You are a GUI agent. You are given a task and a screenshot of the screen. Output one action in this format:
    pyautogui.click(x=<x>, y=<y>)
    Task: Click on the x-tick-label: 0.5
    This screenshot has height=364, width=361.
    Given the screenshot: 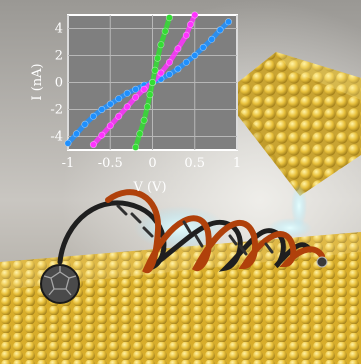 What is the action you would take?
    pyautogui.click(x=194, y=163)
    